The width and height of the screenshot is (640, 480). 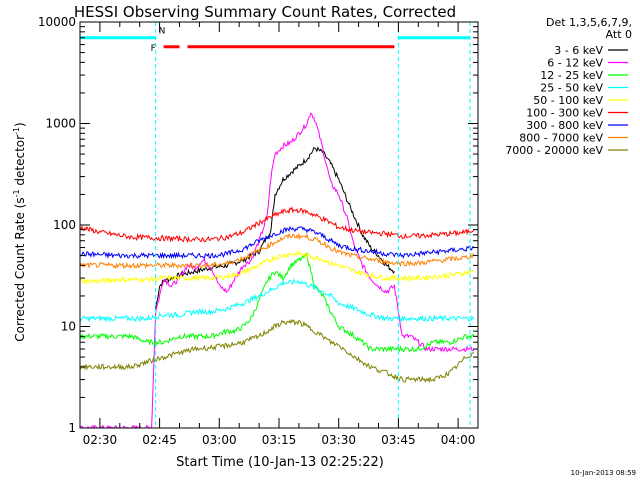 What do you see at coordinates (554, 150) in the screenshot?
I see `legend-label: 7000 - 20000 keV` at bounding box center [554, 150].